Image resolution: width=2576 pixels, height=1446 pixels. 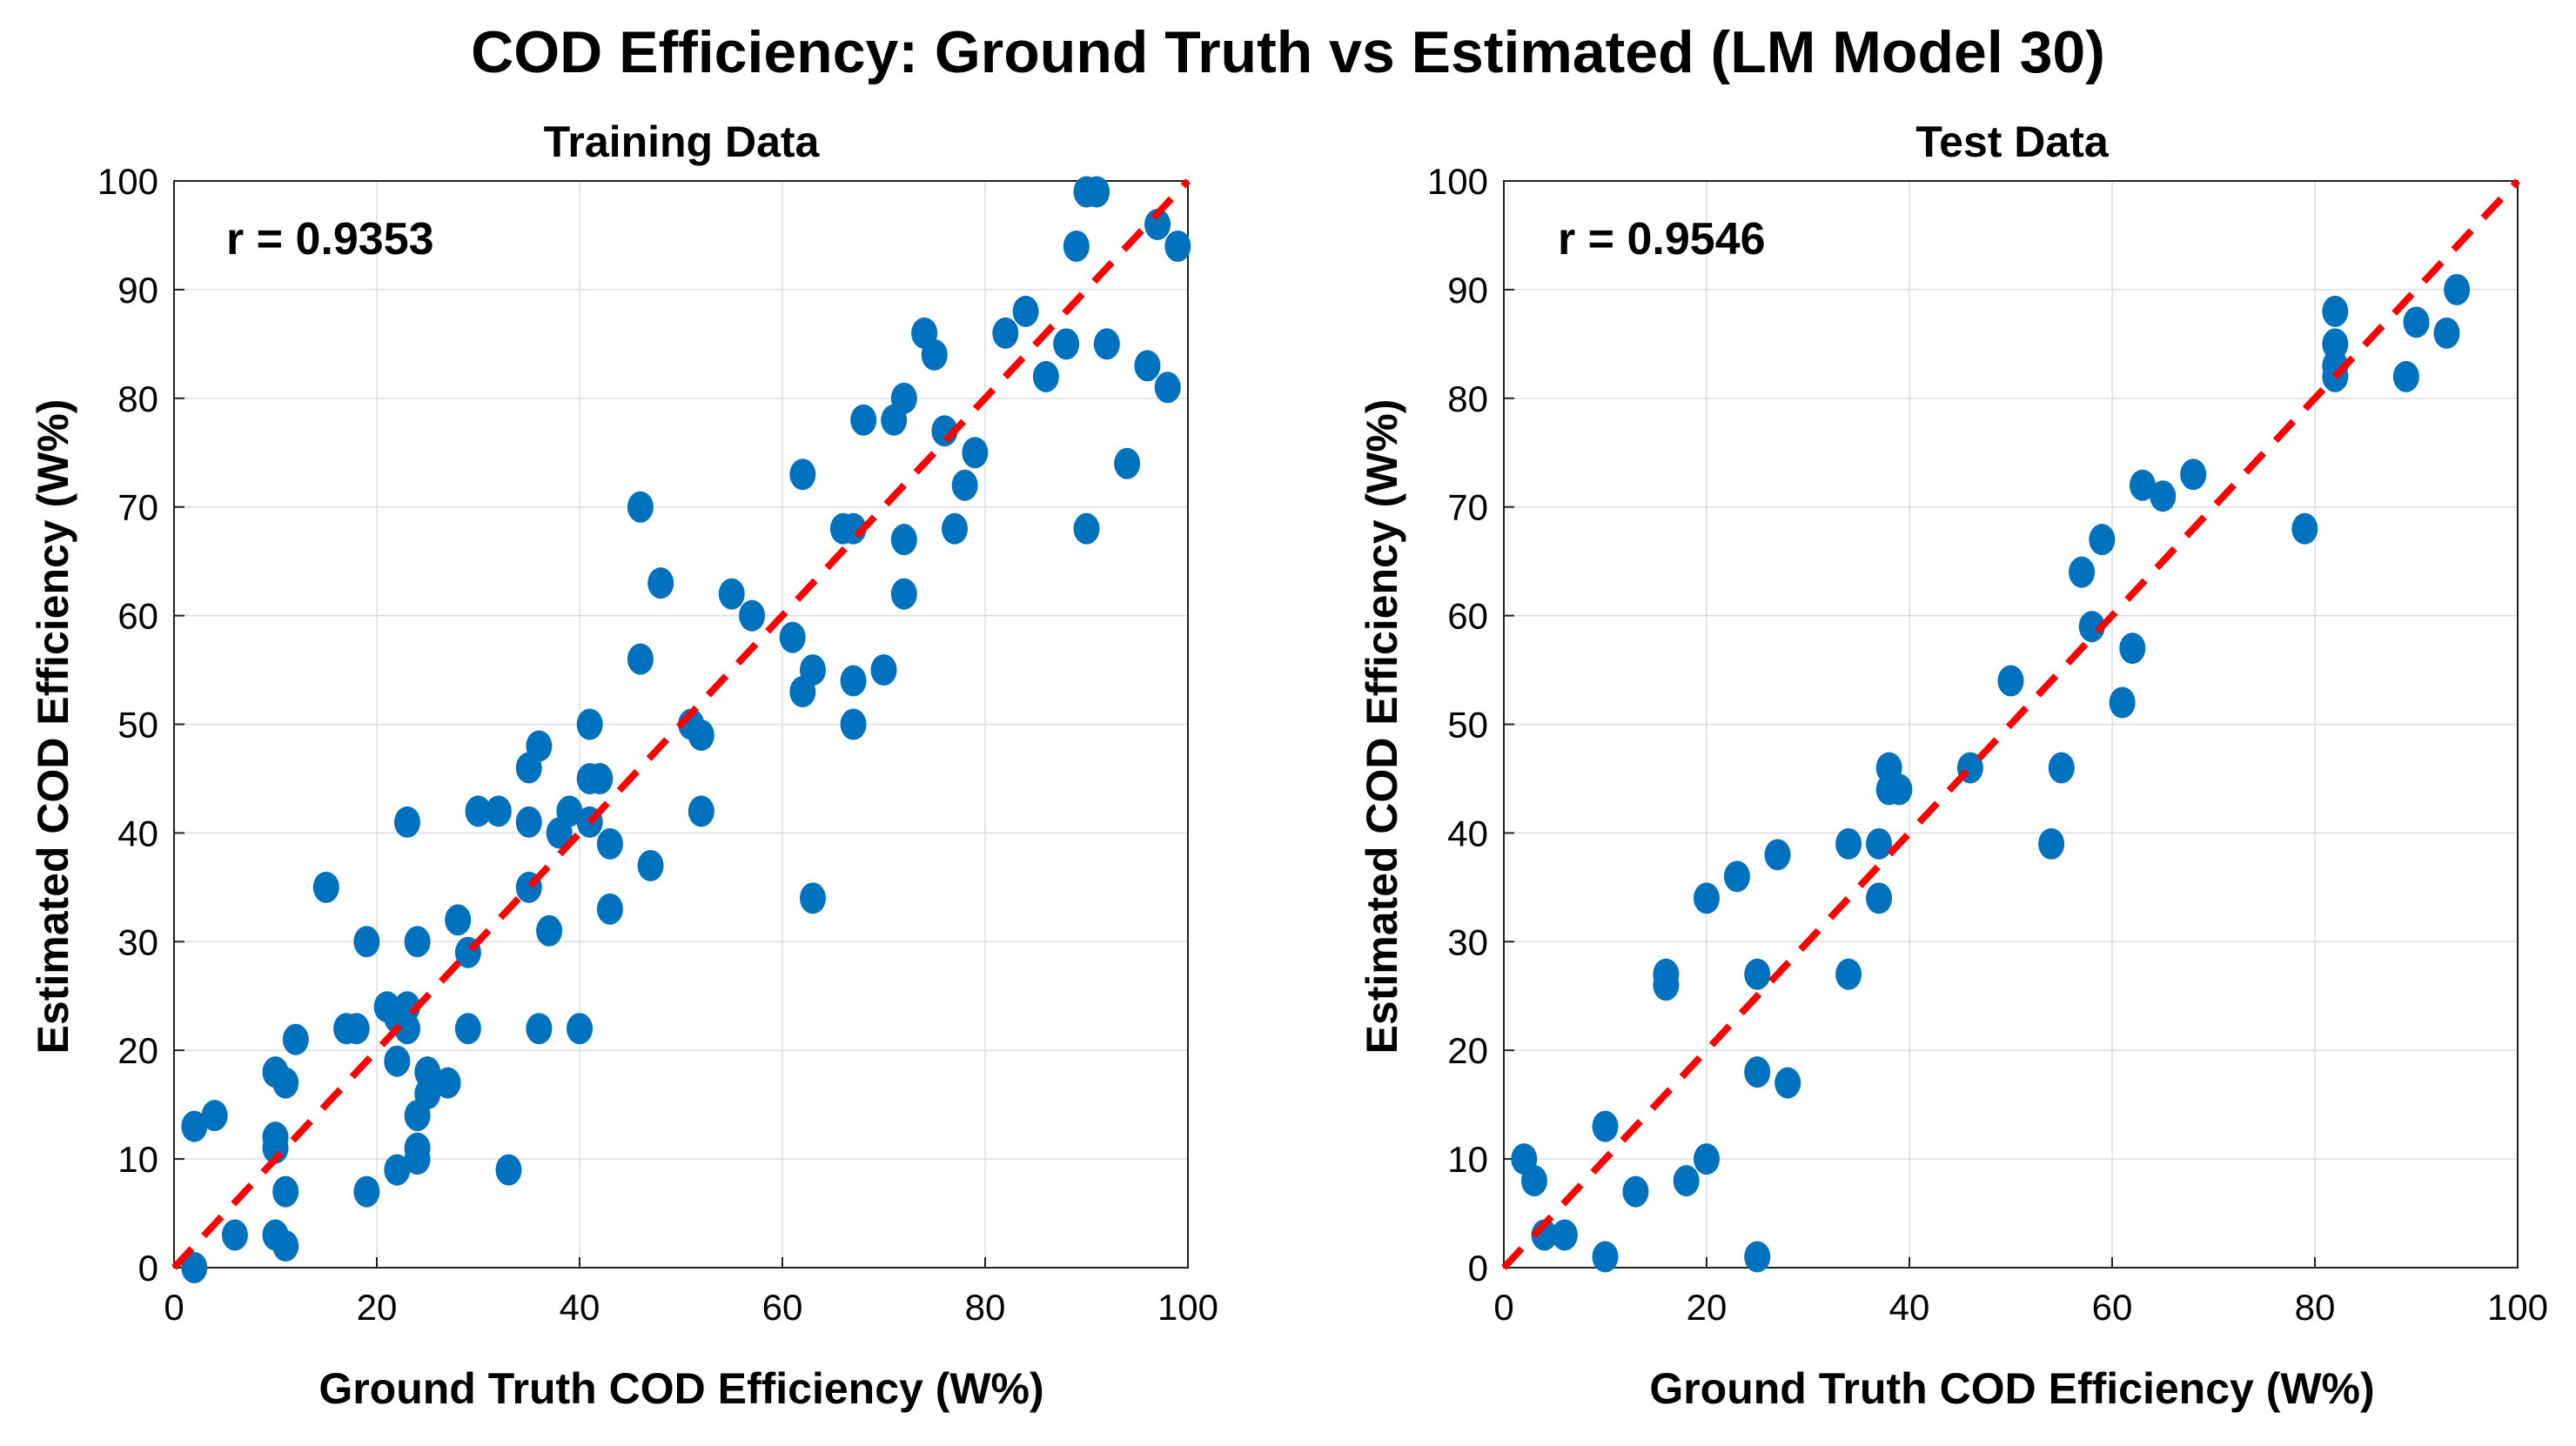 What do you see at coordinates (1467, 290) in the screenshot?
I see `test-y-tick-label: 90` at bounding box center [1467, 290].